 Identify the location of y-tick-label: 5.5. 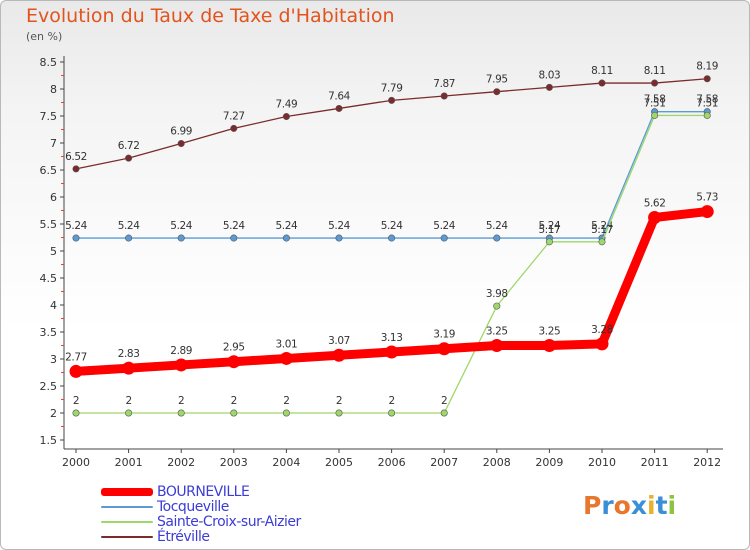
(49, 224).